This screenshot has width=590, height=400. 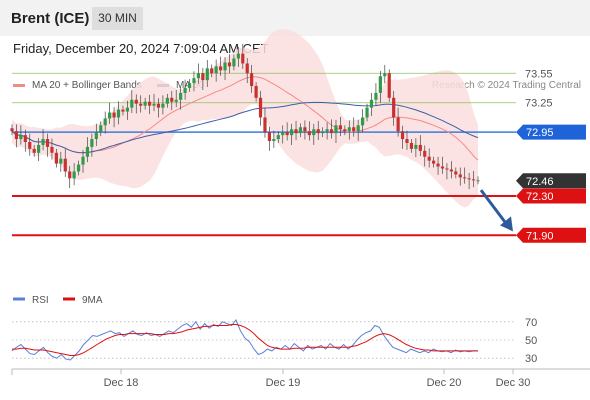 What do you see at coordinates (77, 85) in the screenshot?
I see `legend-bollinger: MA 20 + Bollinger Bands` at bounding box center [77, 85].